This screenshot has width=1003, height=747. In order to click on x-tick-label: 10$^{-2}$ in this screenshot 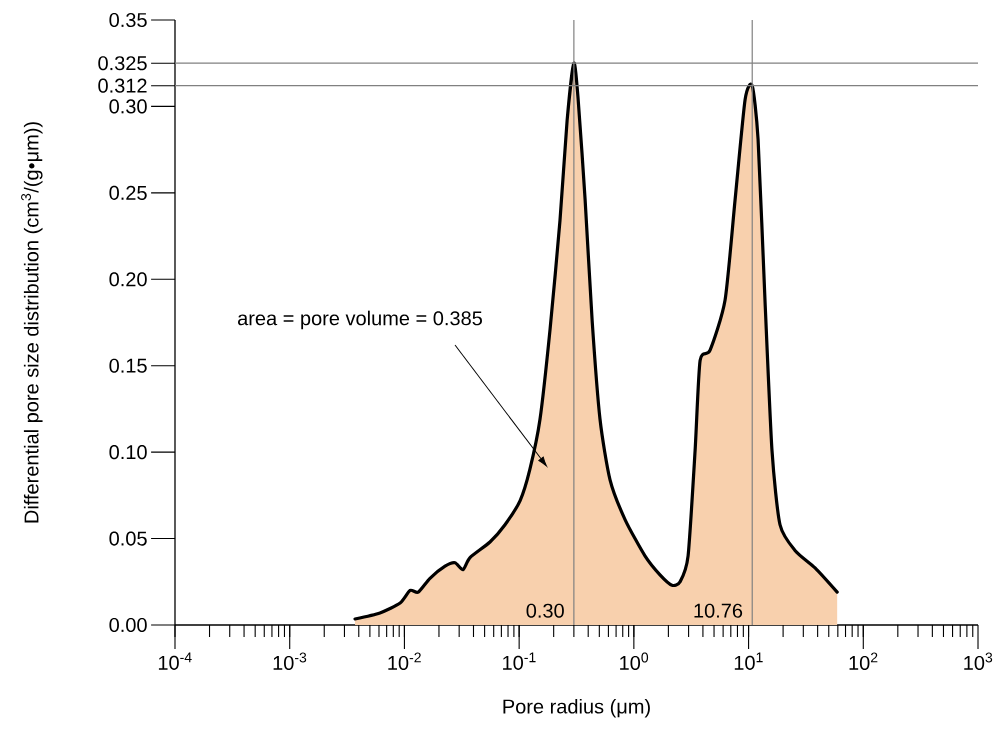, I will do `click(404, 661)`.